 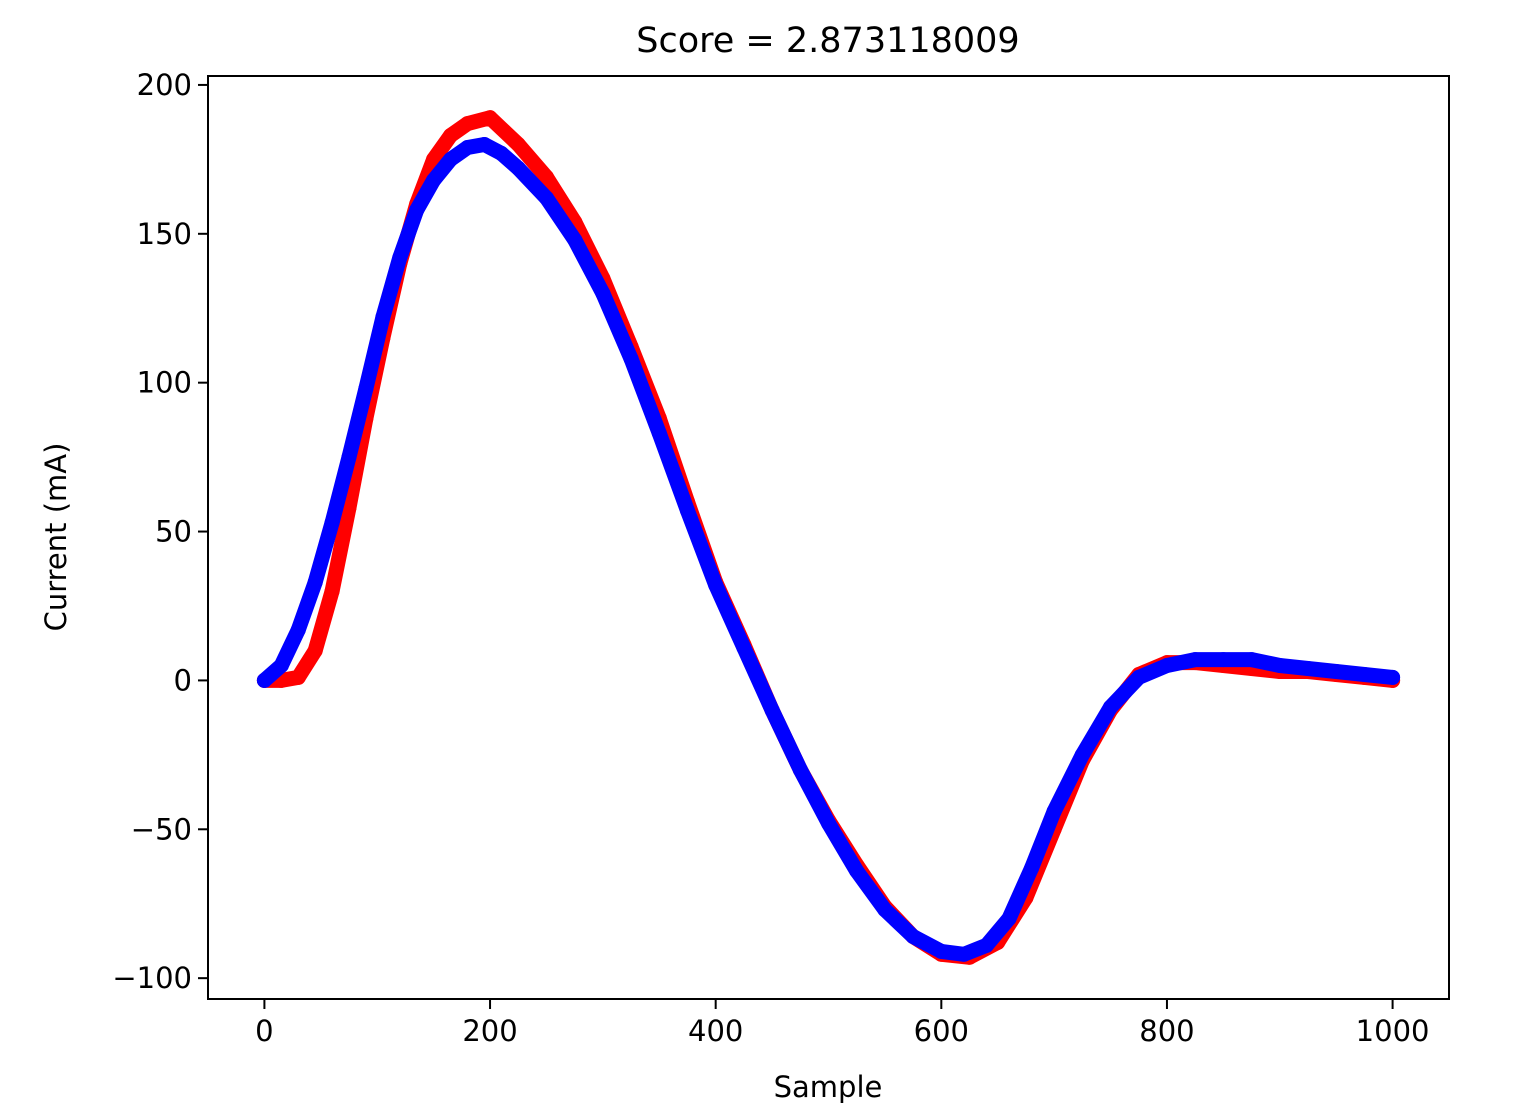 What do you see at coordinates (152, 978) in the screenshot?
I see `y-tick-label: −100` at bounding box center [152, 978].